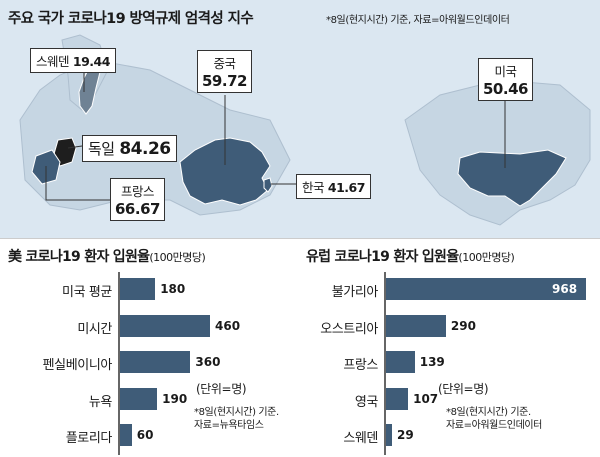 This screenshot has width=600, height=457. What do you see at coordinates (405, 435) in the screenshot?
I see `bar-value-label: 29` at bounding box center [405, 435].